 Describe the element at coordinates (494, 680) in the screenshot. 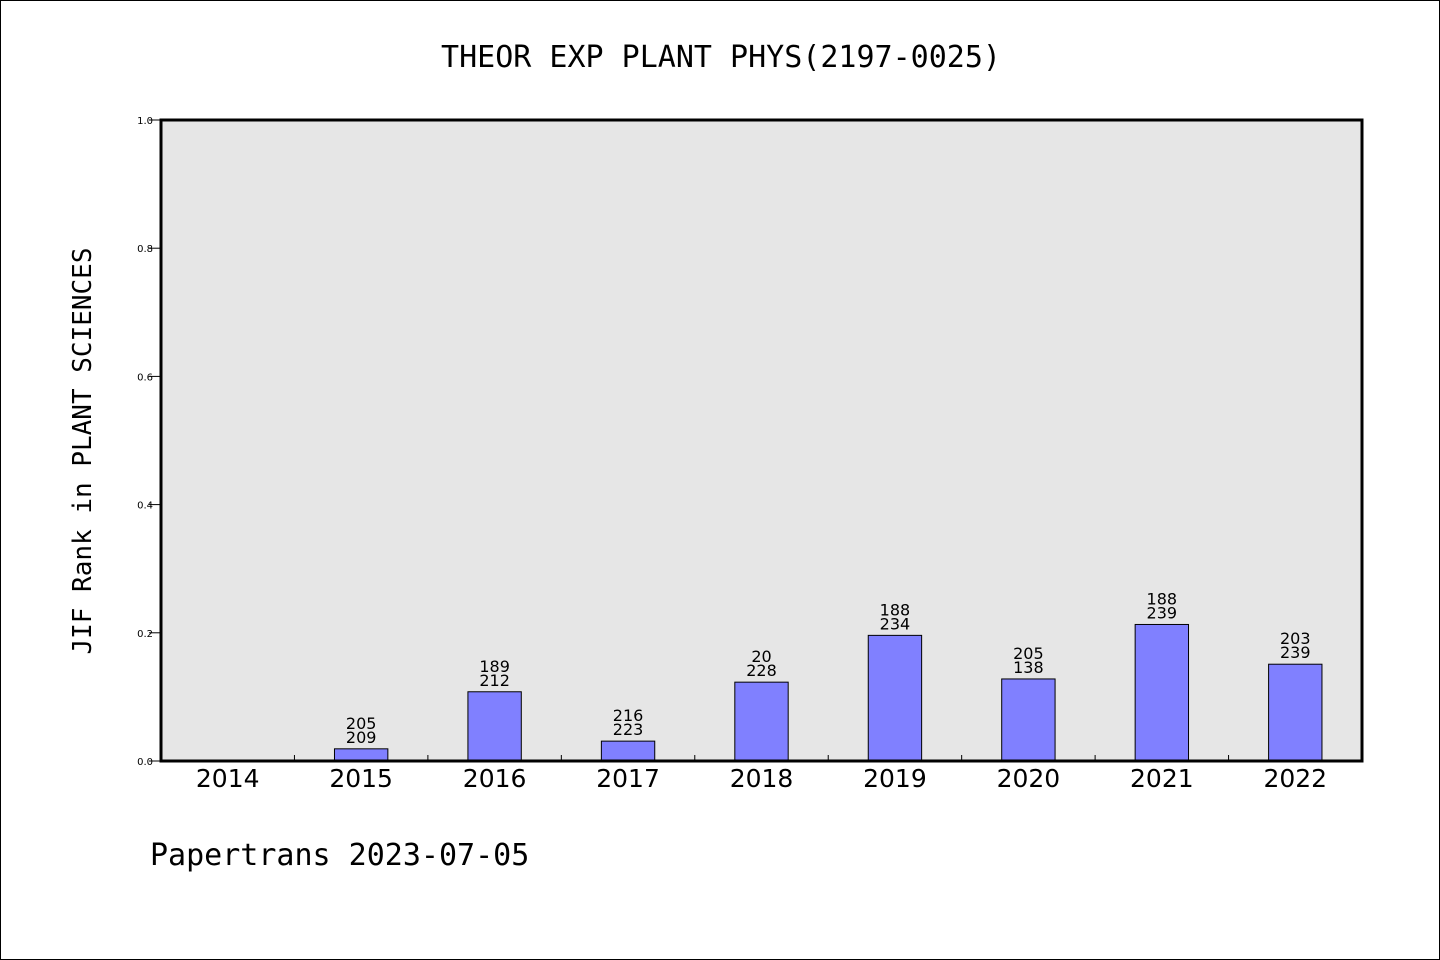

I see `data-label-total: 212` at that location.